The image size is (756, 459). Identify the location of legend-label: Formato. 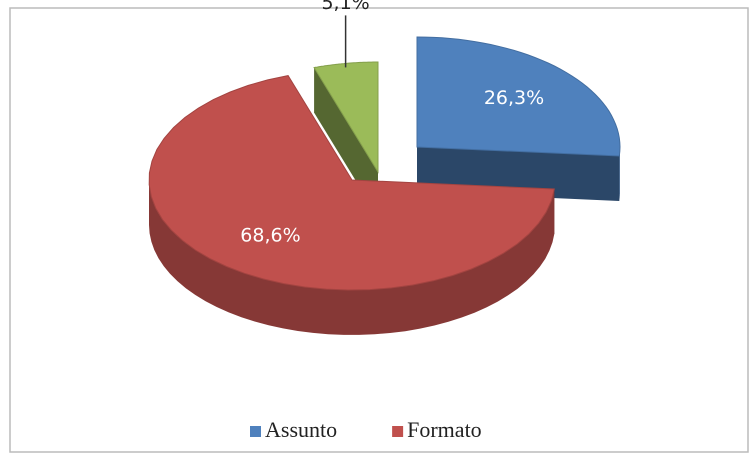
(444, 429).